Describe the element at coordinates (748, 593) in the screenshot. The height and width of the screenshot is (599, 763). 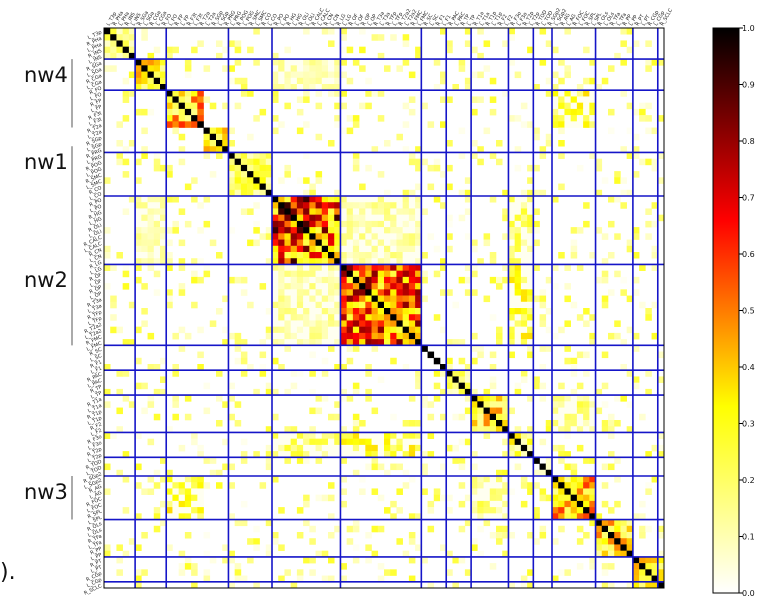
I see `colorbar-tick-label: 0.0` at that location.